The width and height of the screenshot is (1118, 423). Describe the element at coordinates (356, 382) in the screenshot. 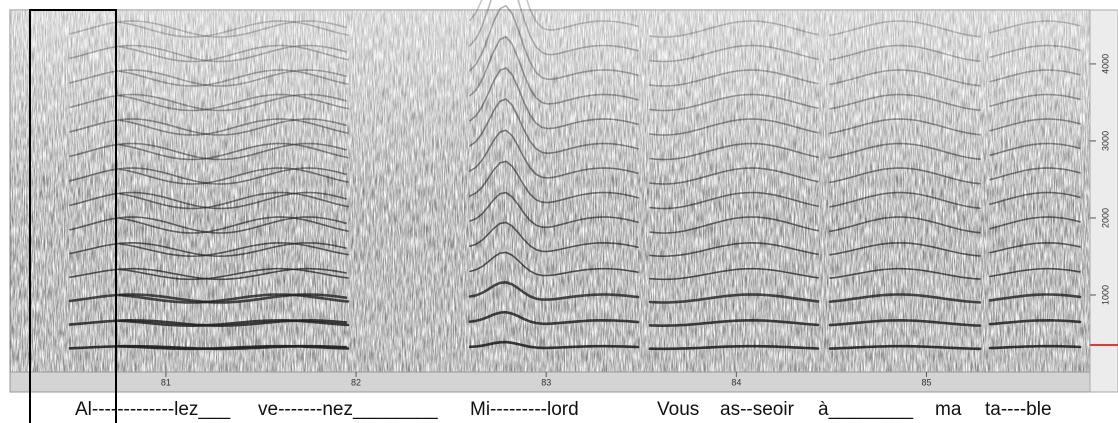

I see `x-tick-label: 82` at that location.